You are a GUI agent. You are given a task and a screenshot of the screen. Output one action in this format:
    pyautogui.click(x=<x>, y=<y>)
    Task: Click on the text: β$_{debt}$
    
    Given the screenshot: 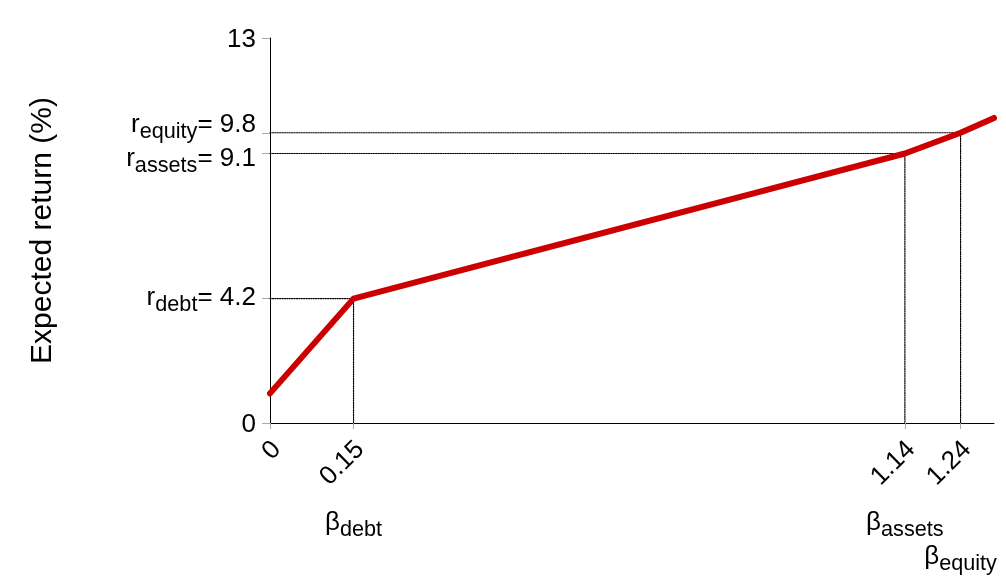 What is the action you would take?
    pyautogui.click(x=353, y=524)
    